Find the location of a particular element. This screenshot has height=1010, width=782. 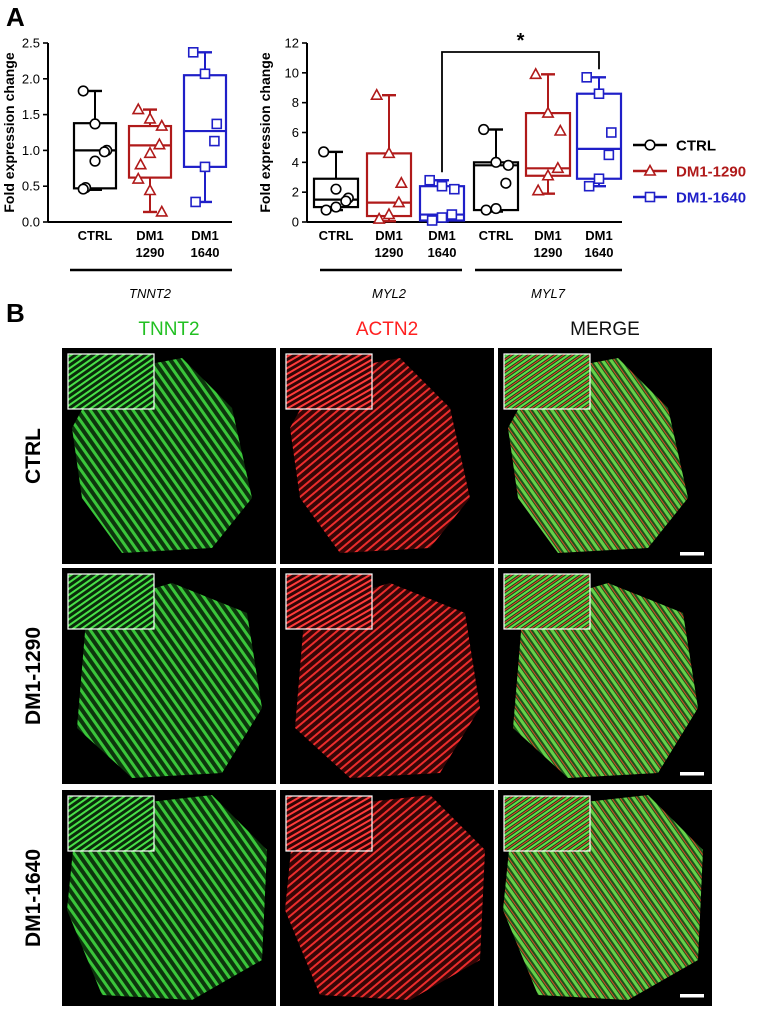

y-tick-label: 8 is located at coordinates (295, 102).